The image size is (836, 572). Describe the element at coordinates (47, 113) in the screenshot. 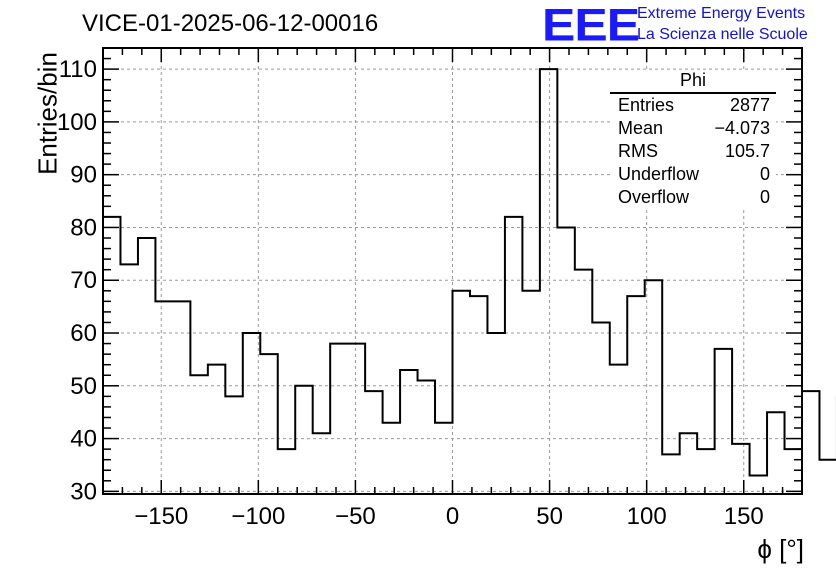

I see `y-axis-label: Entries/bin` at that location.